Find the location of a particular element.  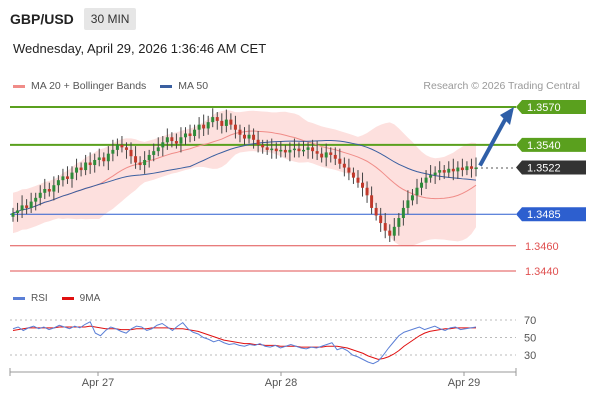

target-arrow is located at coordinates (496, 137).